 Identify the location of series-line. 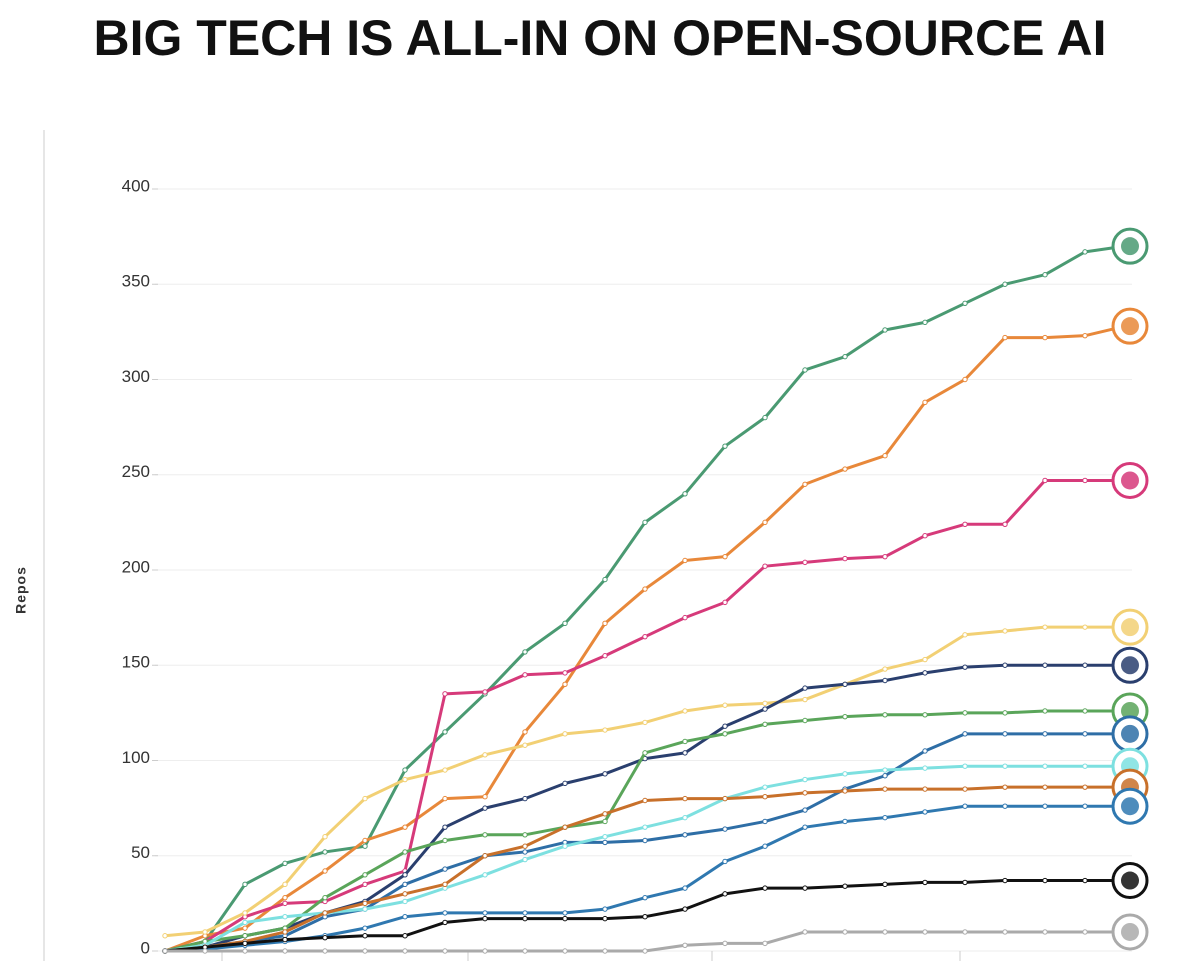
(645, 941).